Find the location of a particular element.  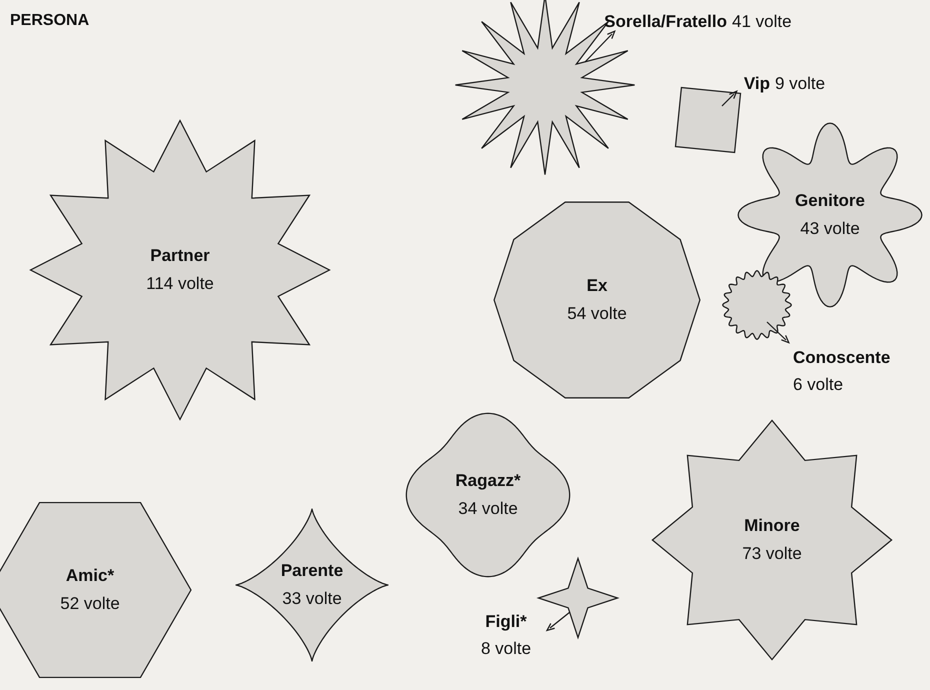

category-label: Ragazz* is located at coordinates (488, 480).